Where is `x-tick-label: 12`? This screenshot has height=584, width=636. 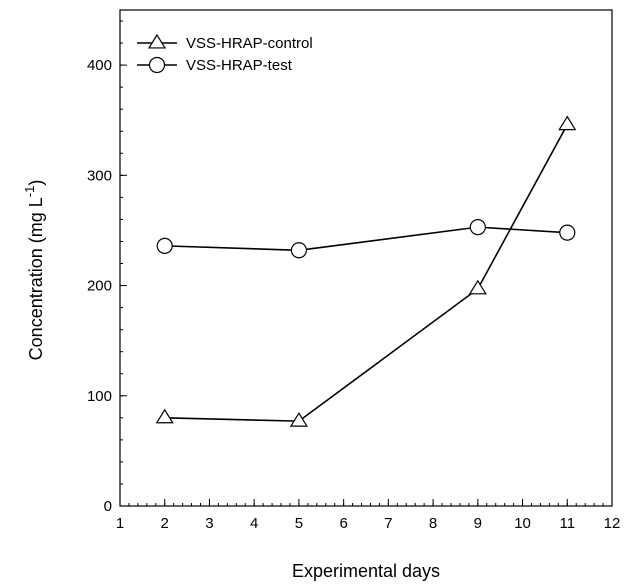
x-tick-label: 12 is located at coordinates (612, 523).